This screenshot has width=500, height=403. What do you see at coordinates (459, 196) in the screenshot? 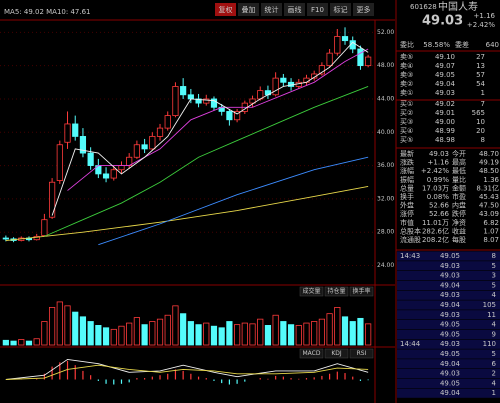
I see `quote-cell: 市盈` at bounding box center [459, 196].